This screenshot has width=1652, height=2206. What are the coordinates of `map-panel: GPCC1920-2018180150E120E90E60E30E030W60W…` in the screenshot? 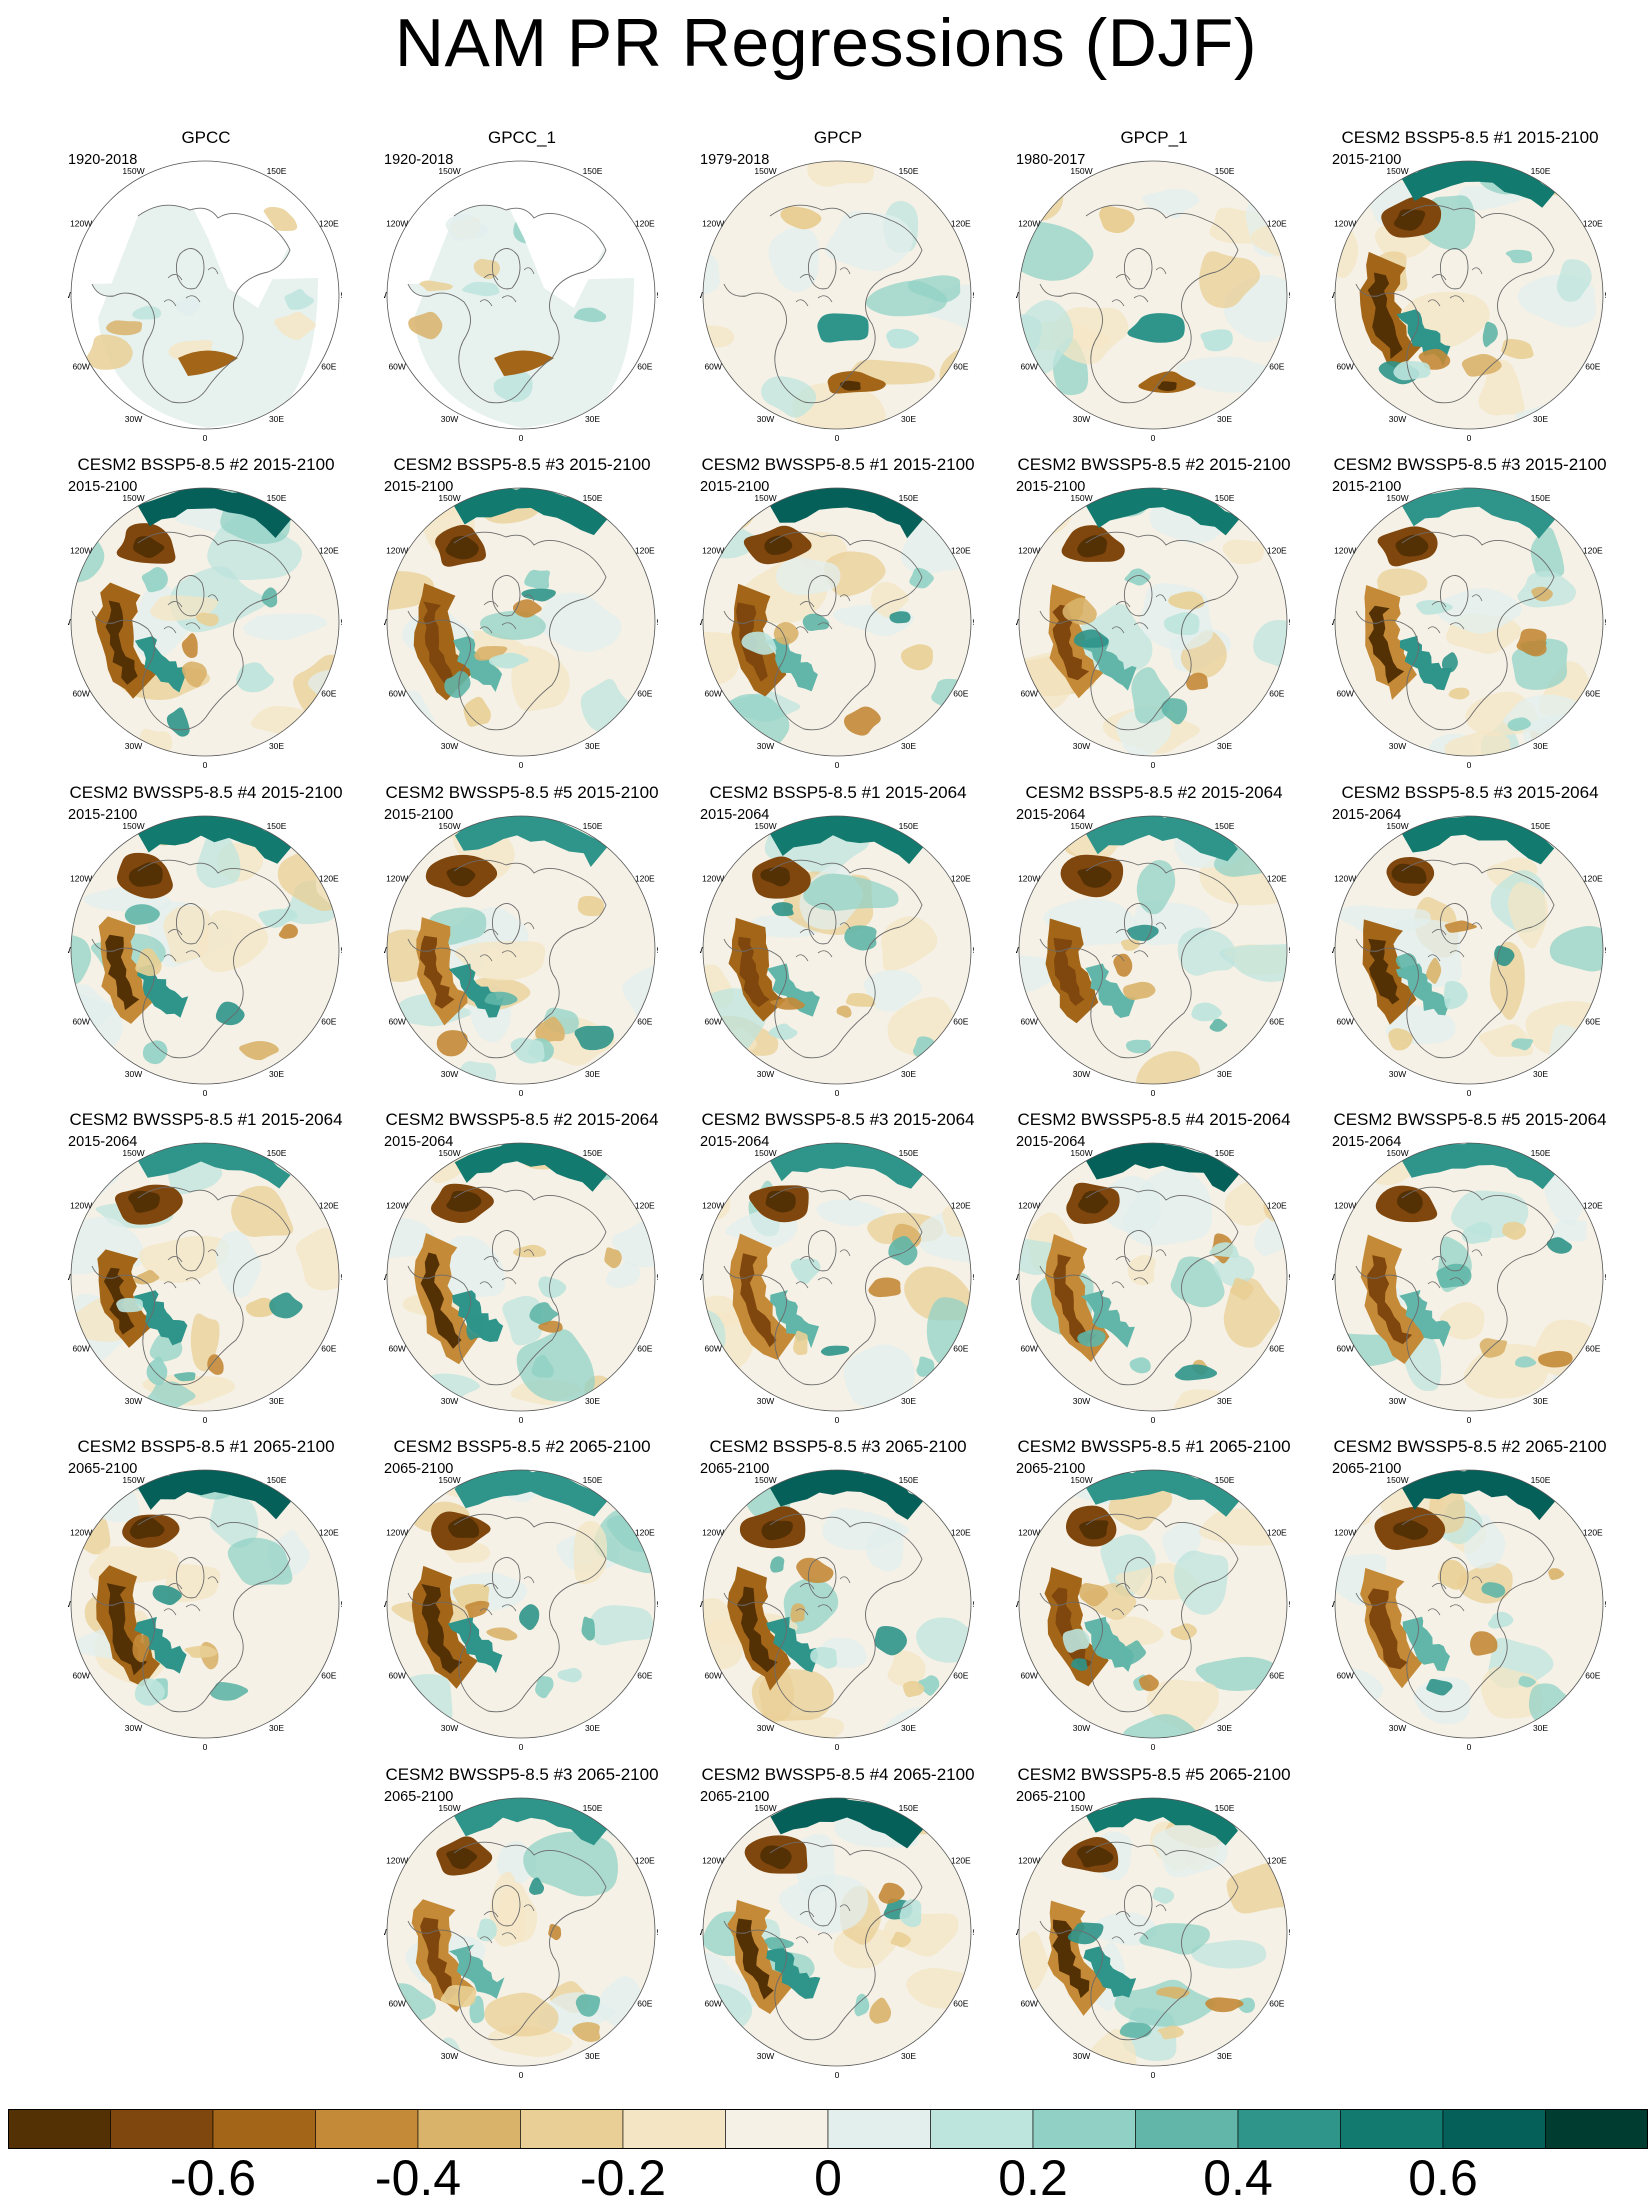 It's located at (206, 293).